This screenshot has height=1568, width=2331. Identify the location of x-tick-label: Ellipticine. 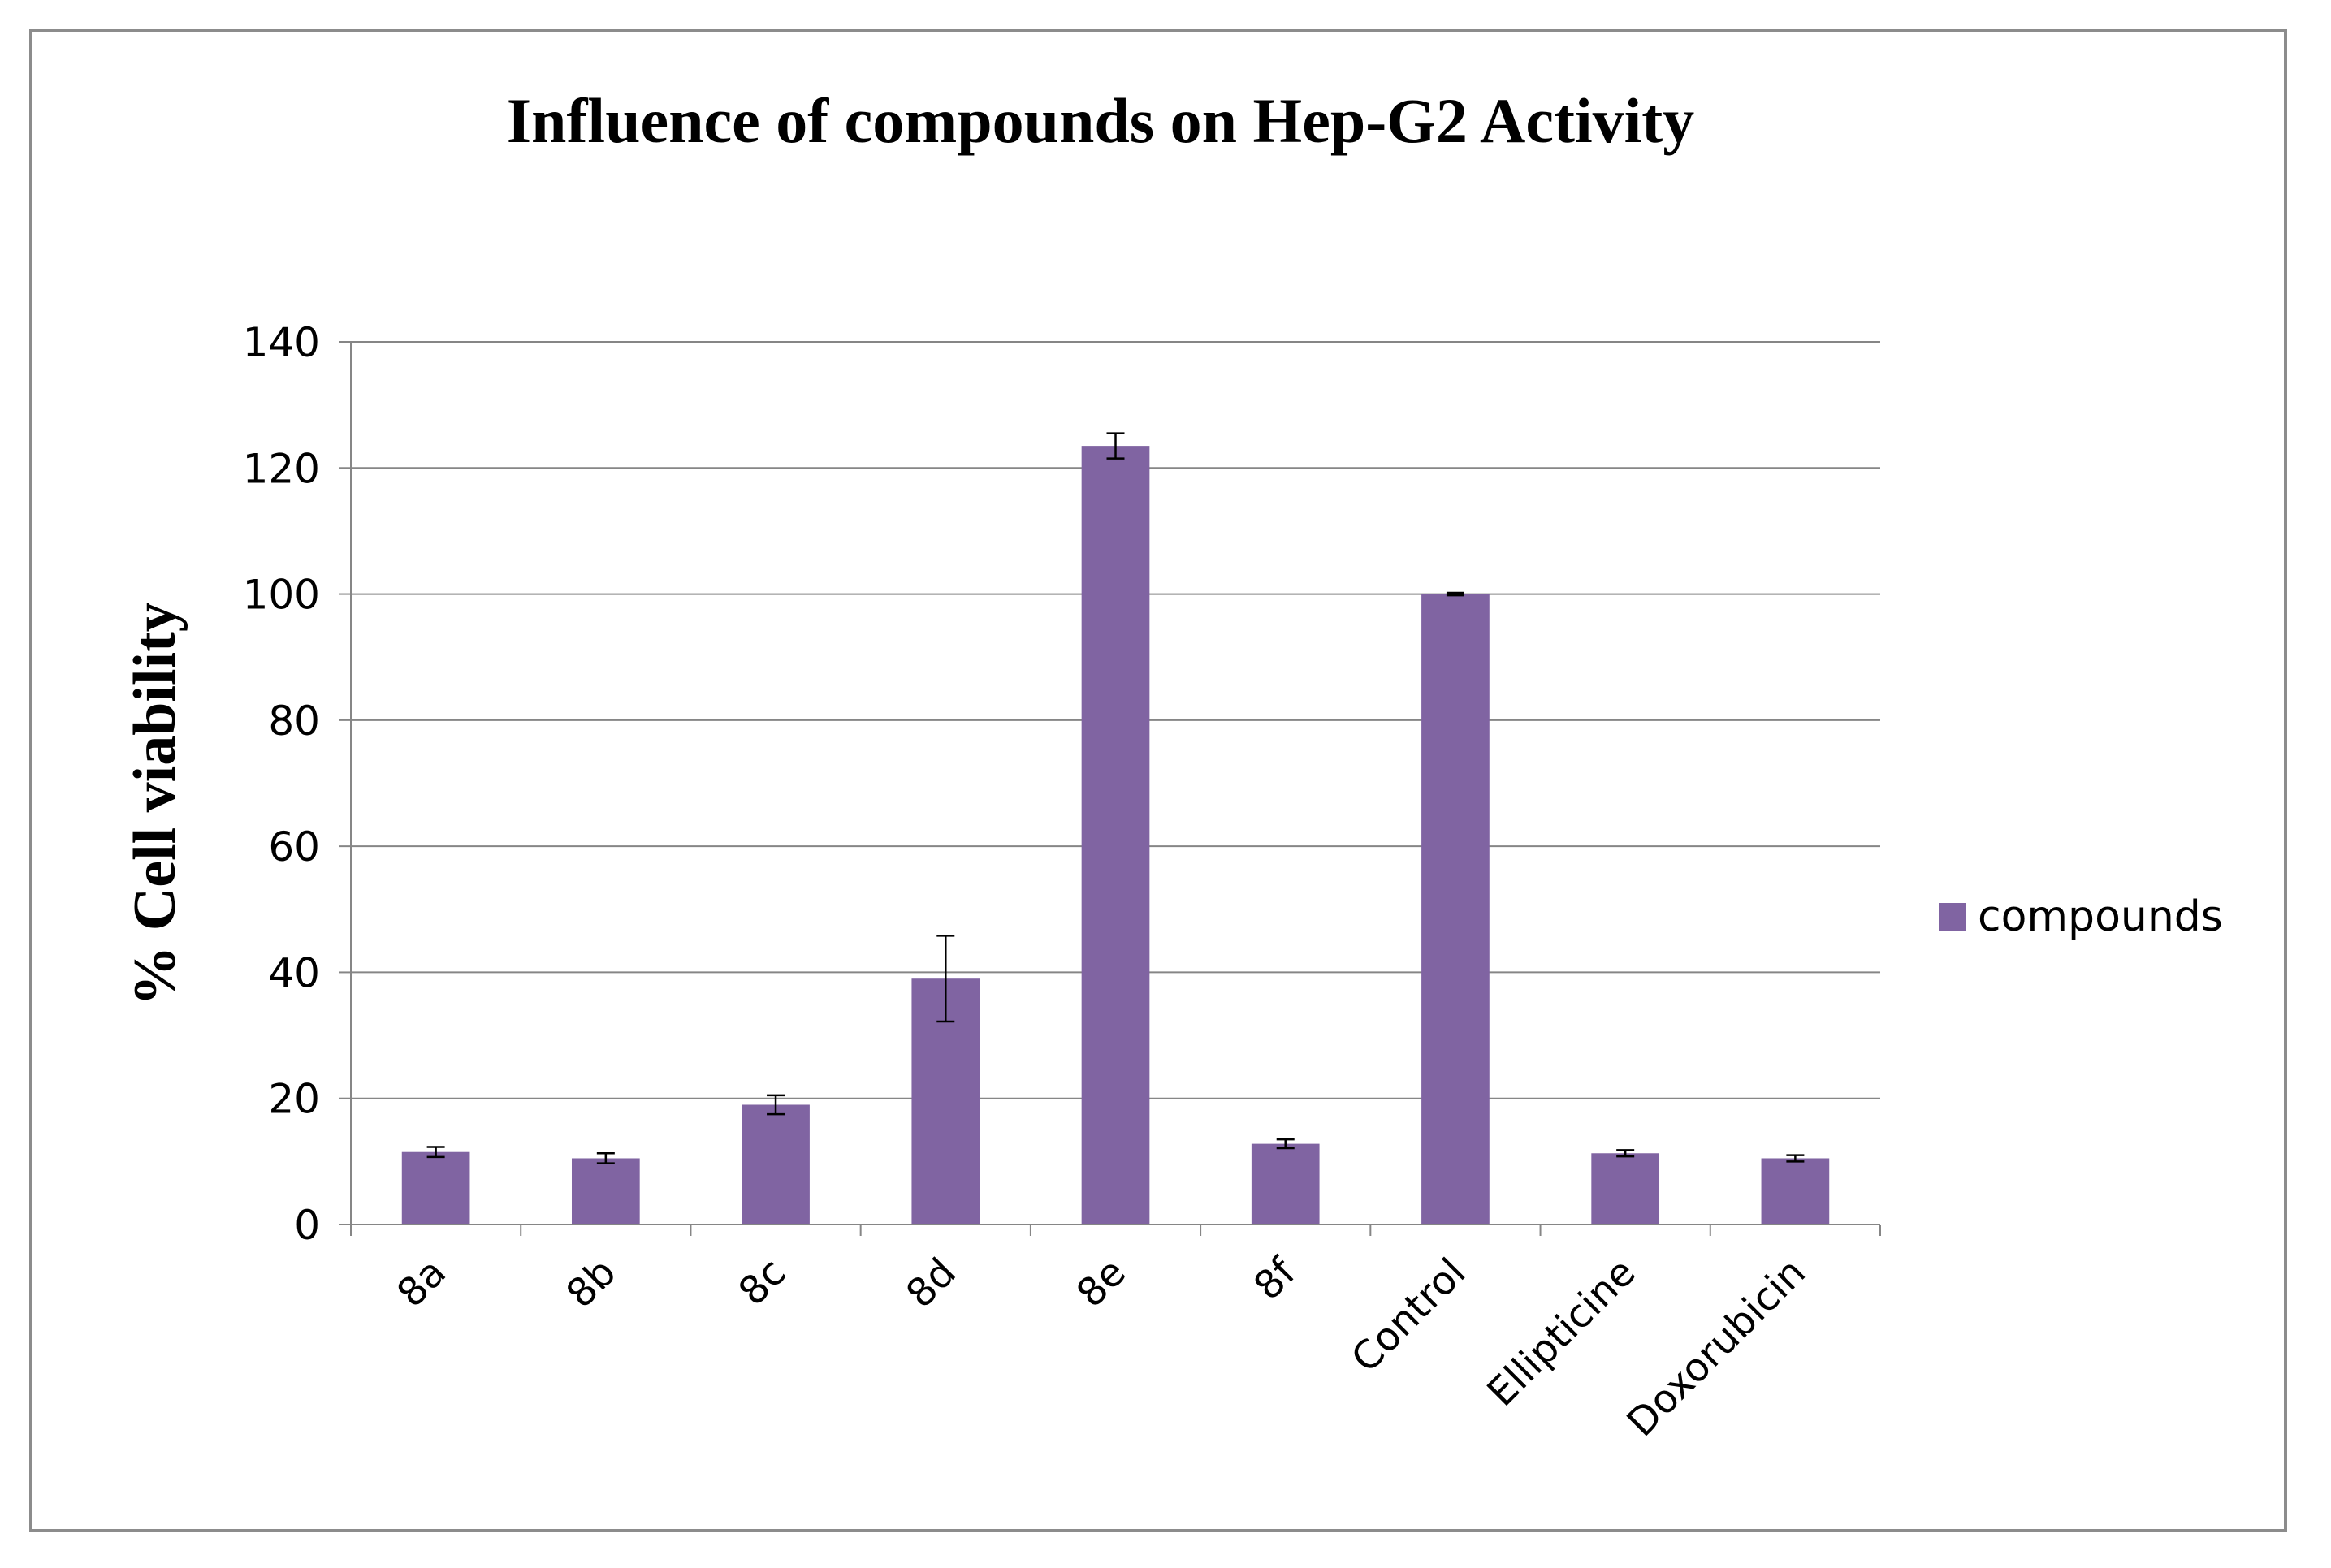
(1562, 1332).